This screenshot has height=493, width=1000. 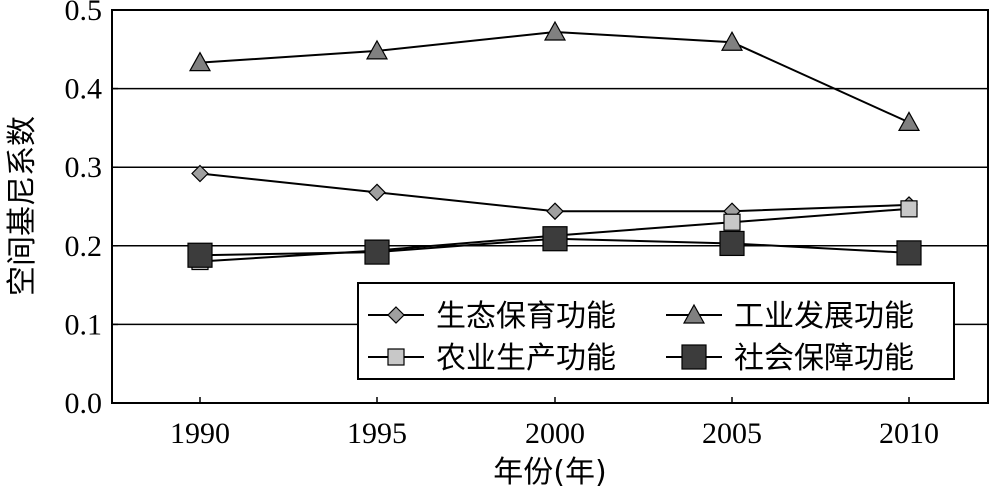 What do you see at coordinates (909, 433) in the screenshot?
I see `x-tick-label: 2010` at bounding box center [909, 433].